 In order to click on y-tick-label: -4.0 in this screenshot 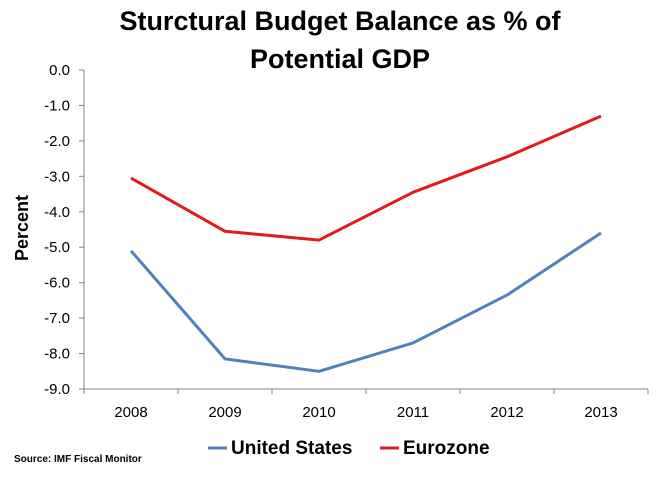, I will do `click(57, 212)`.